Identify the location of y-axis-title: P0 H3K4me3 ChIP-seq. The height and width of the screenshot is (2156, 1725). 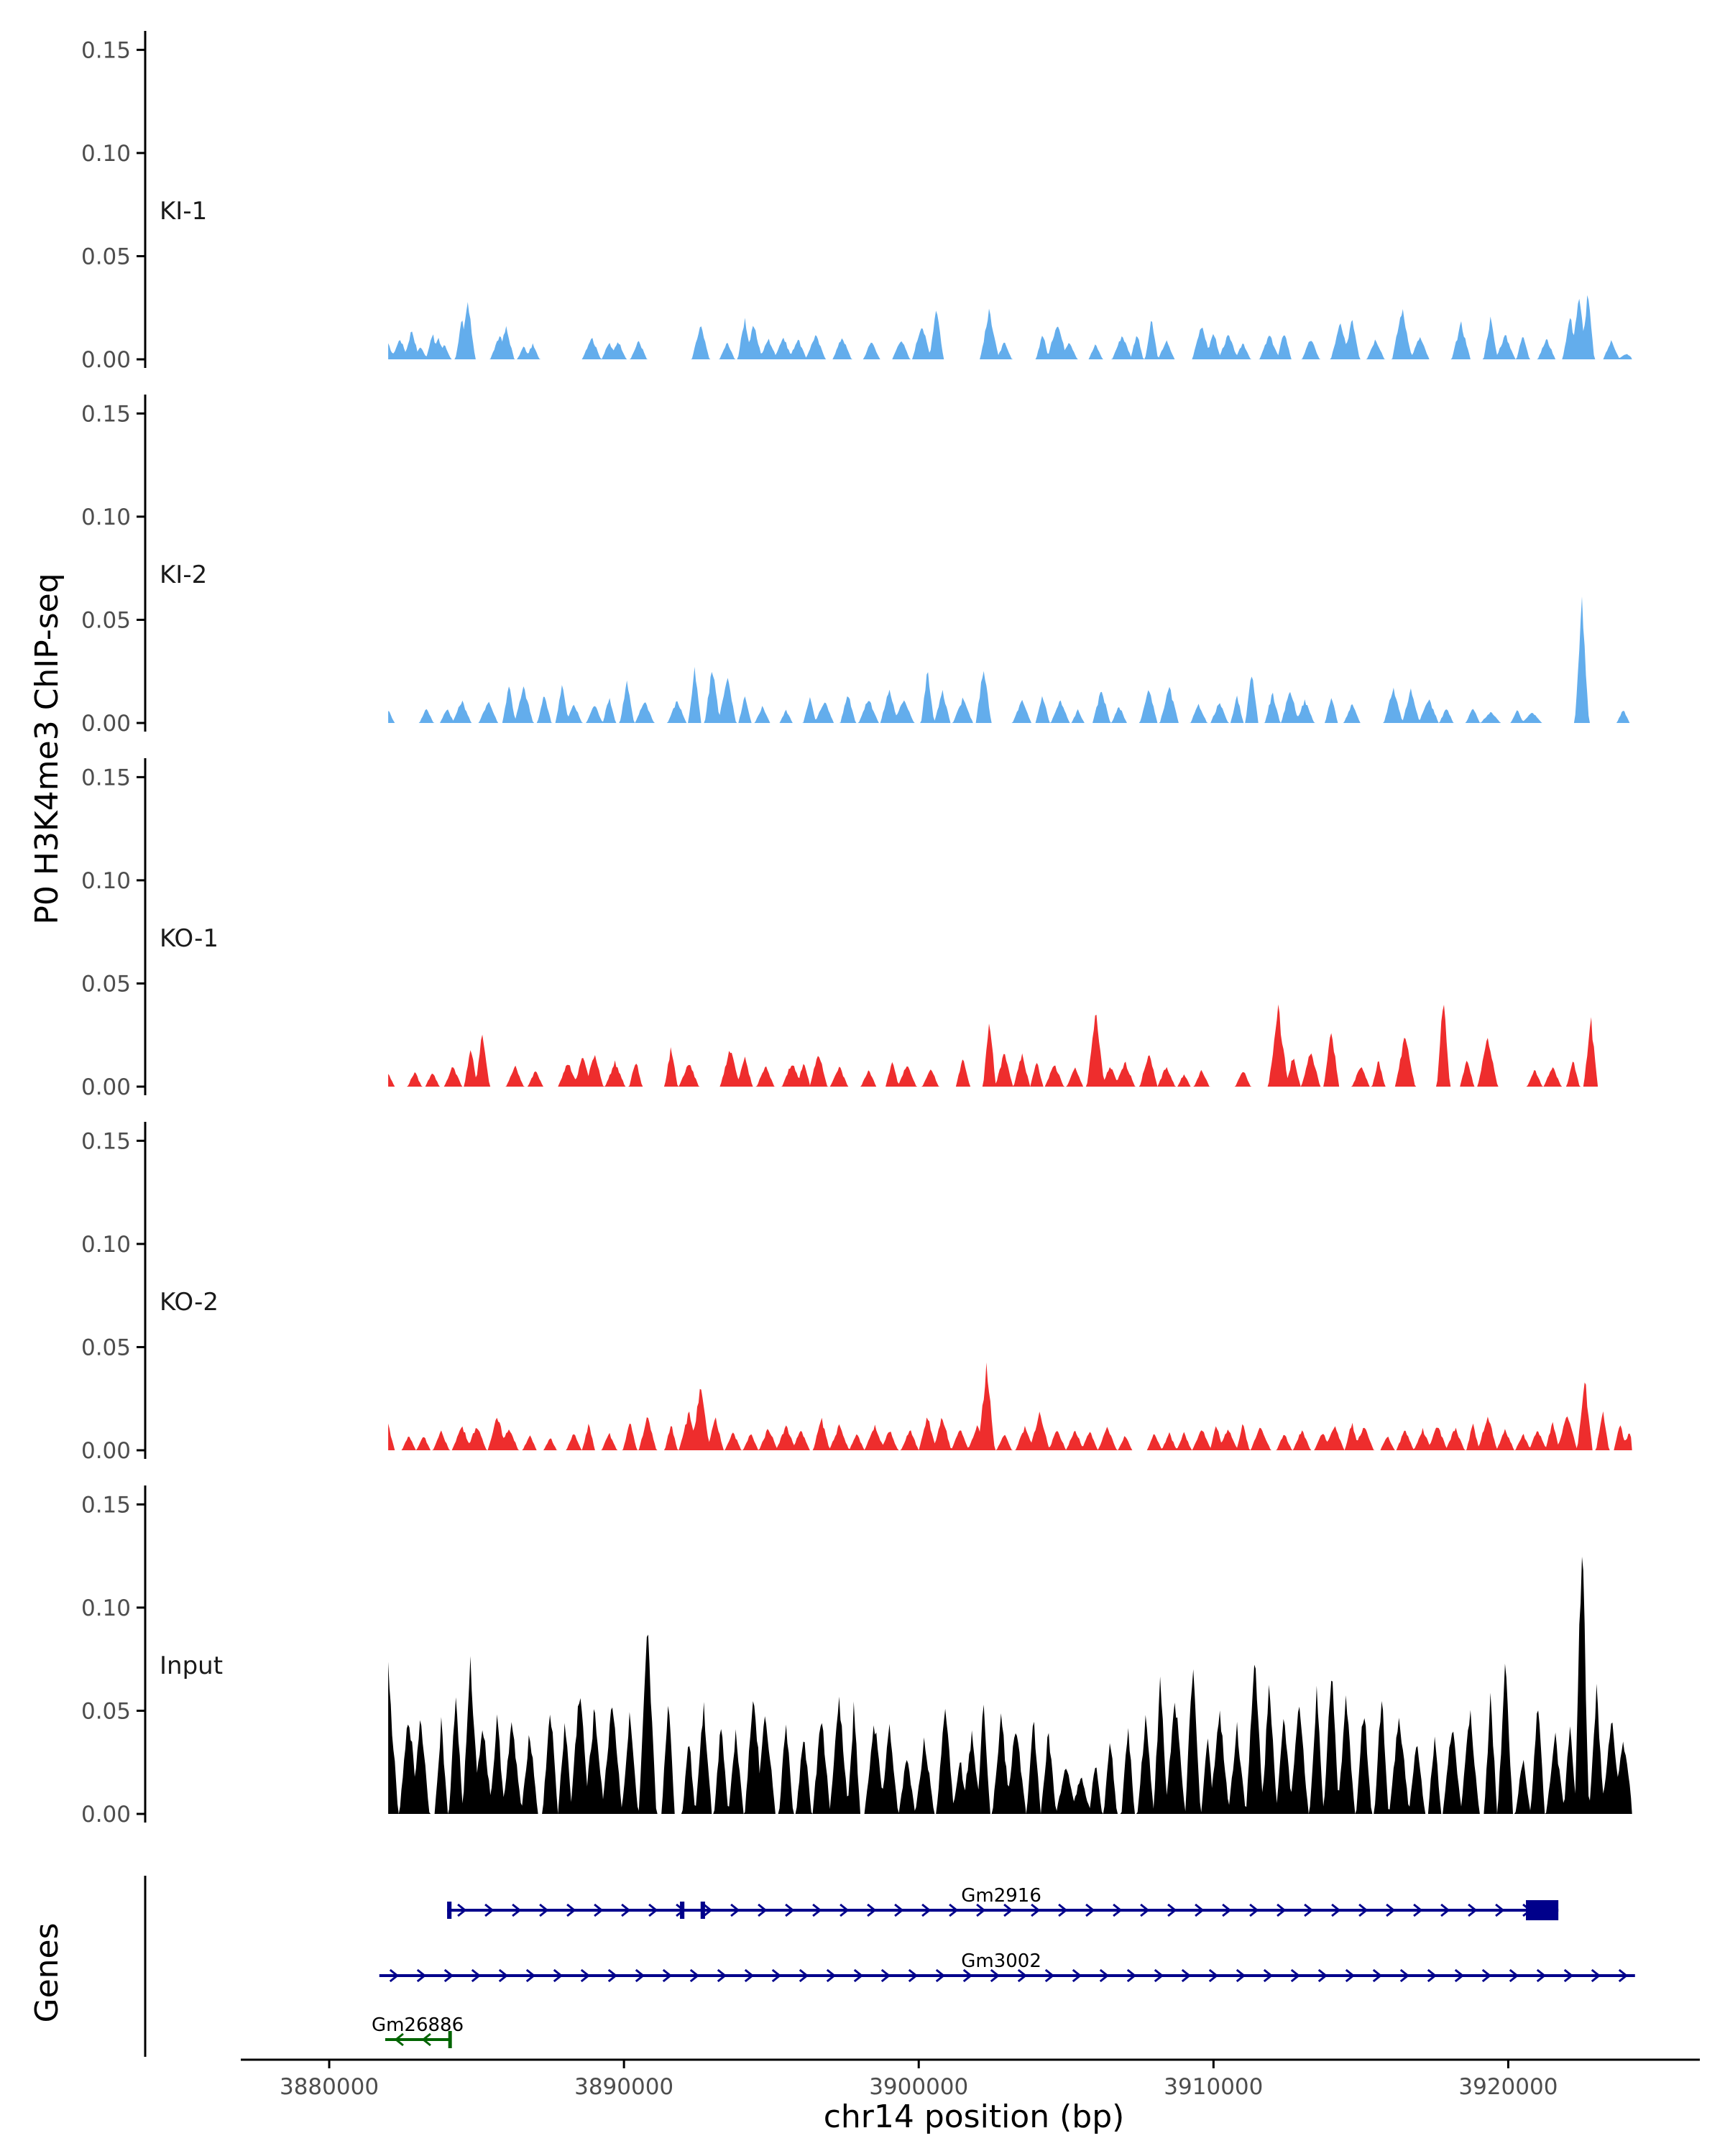
(47, 748).